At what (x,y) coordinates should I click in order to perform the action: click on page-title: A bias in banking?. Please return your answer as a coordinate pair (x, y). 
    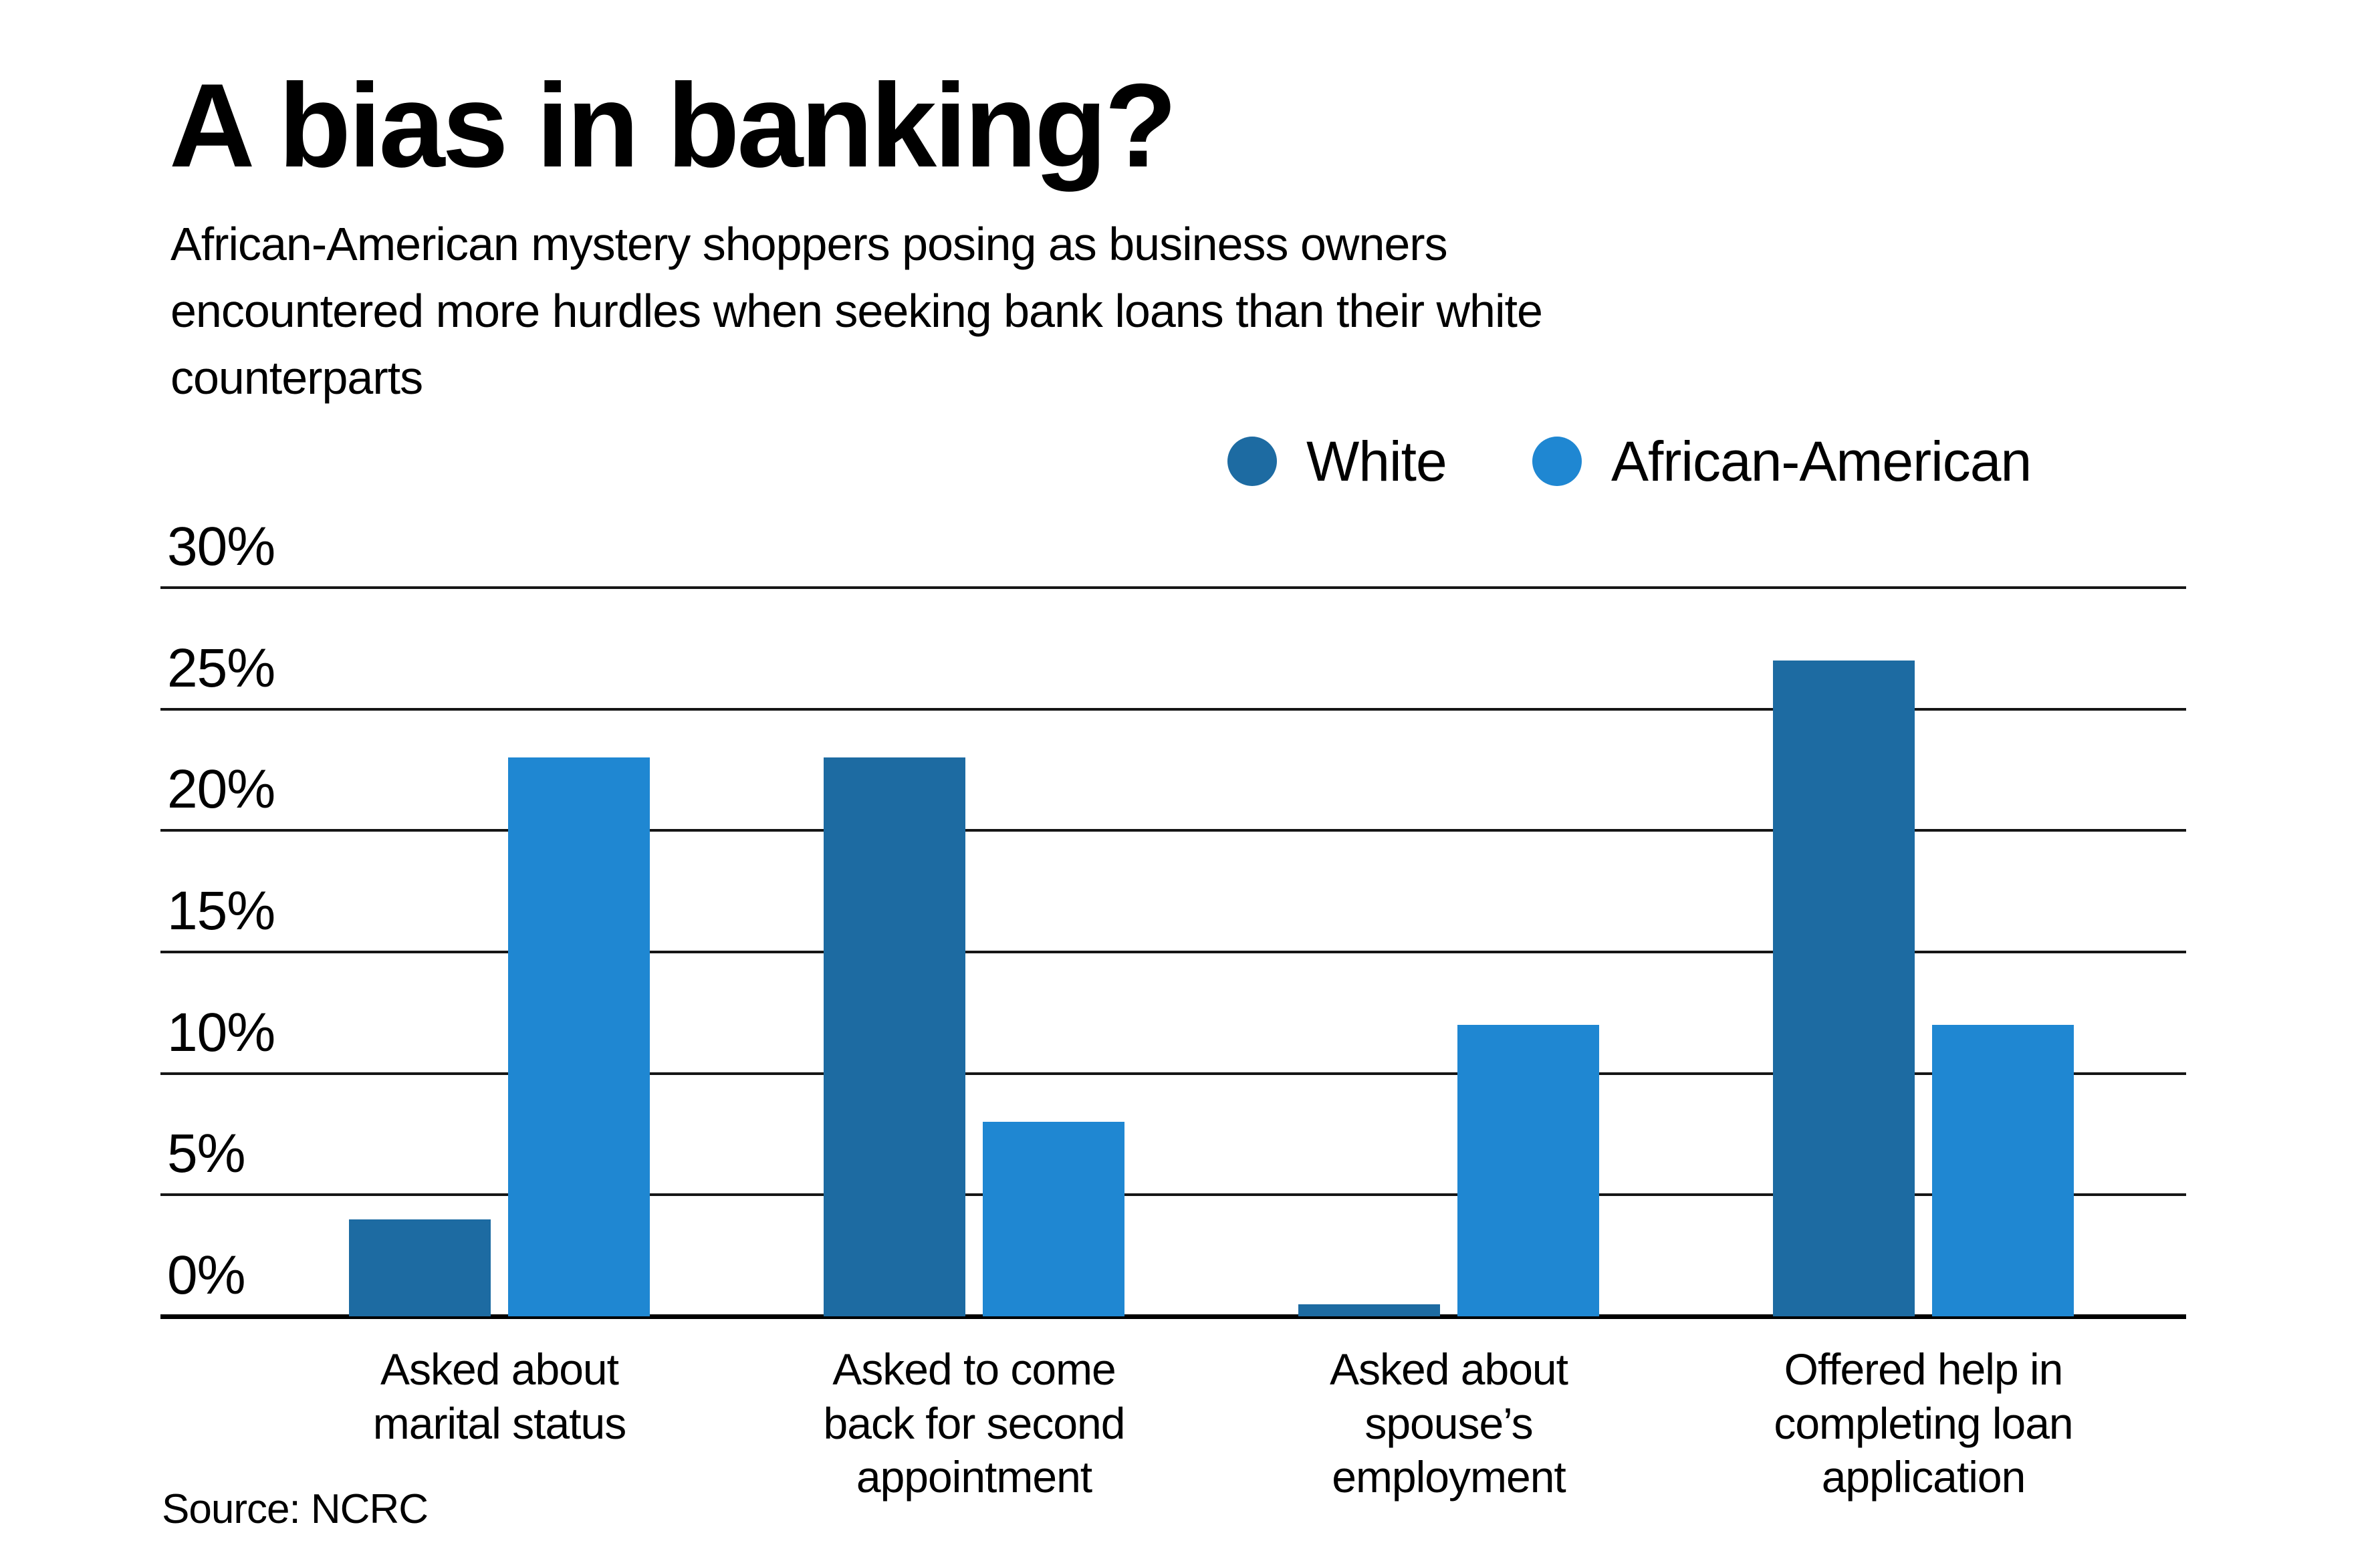
    Looking at the image, I should click on (673, 126).